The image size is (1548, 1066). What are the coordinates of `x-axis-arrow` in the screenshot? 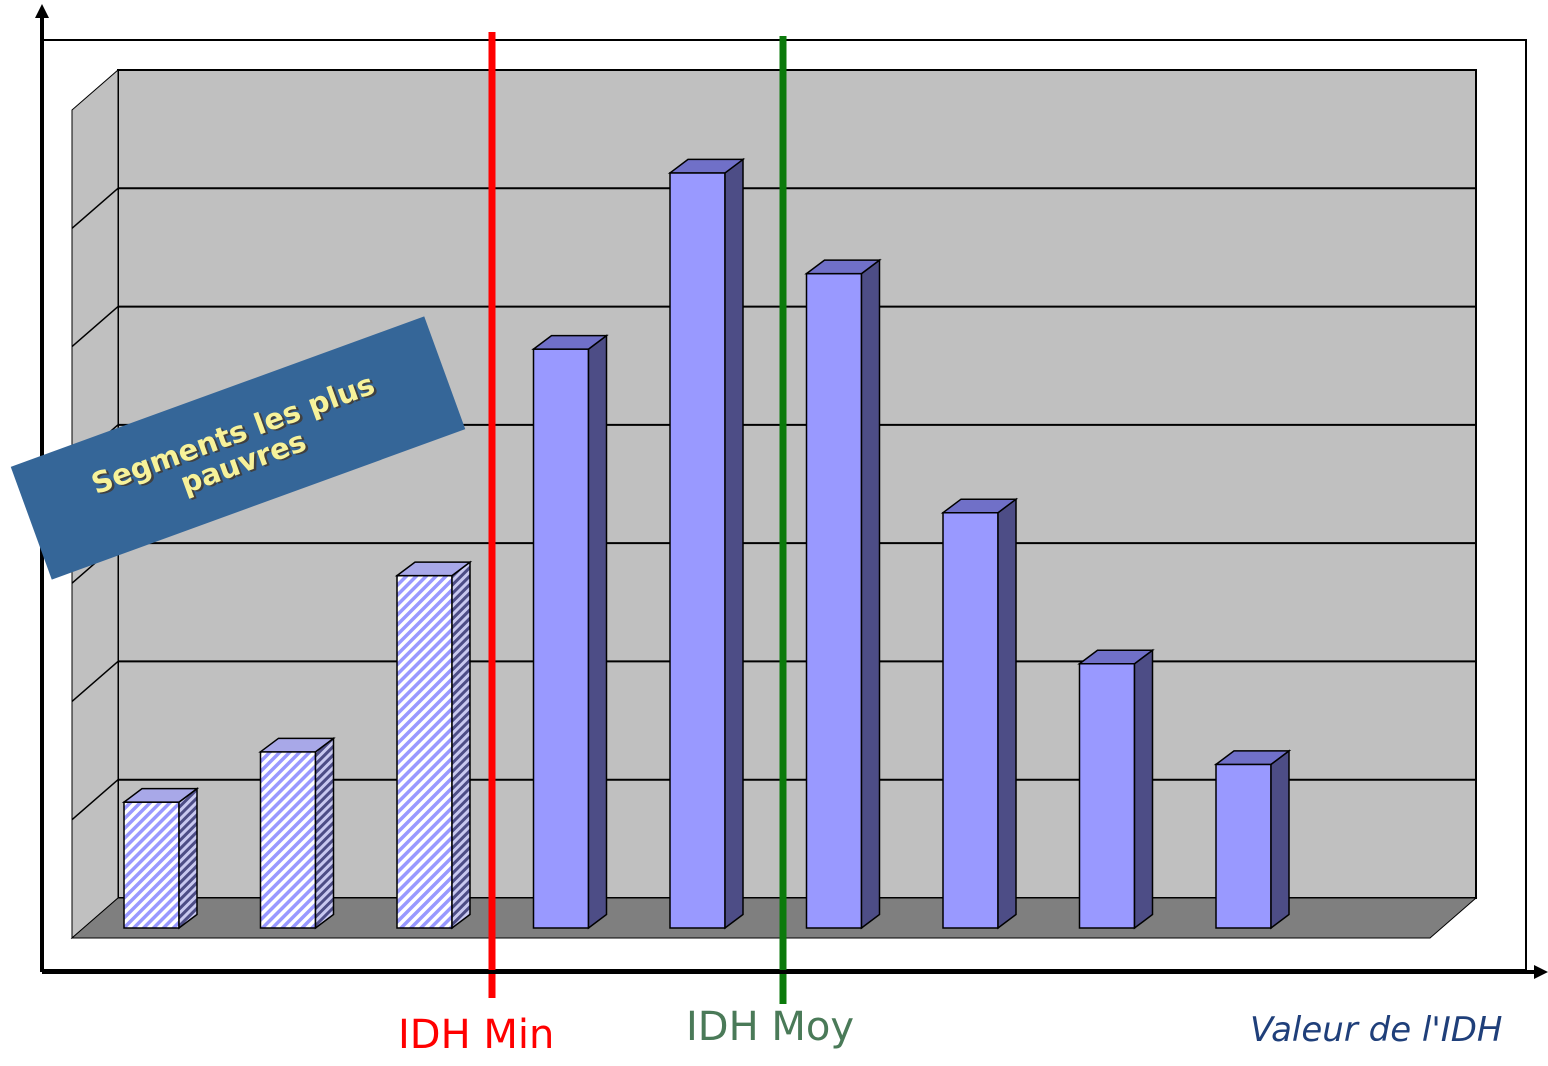 It's located at (1541, 972).